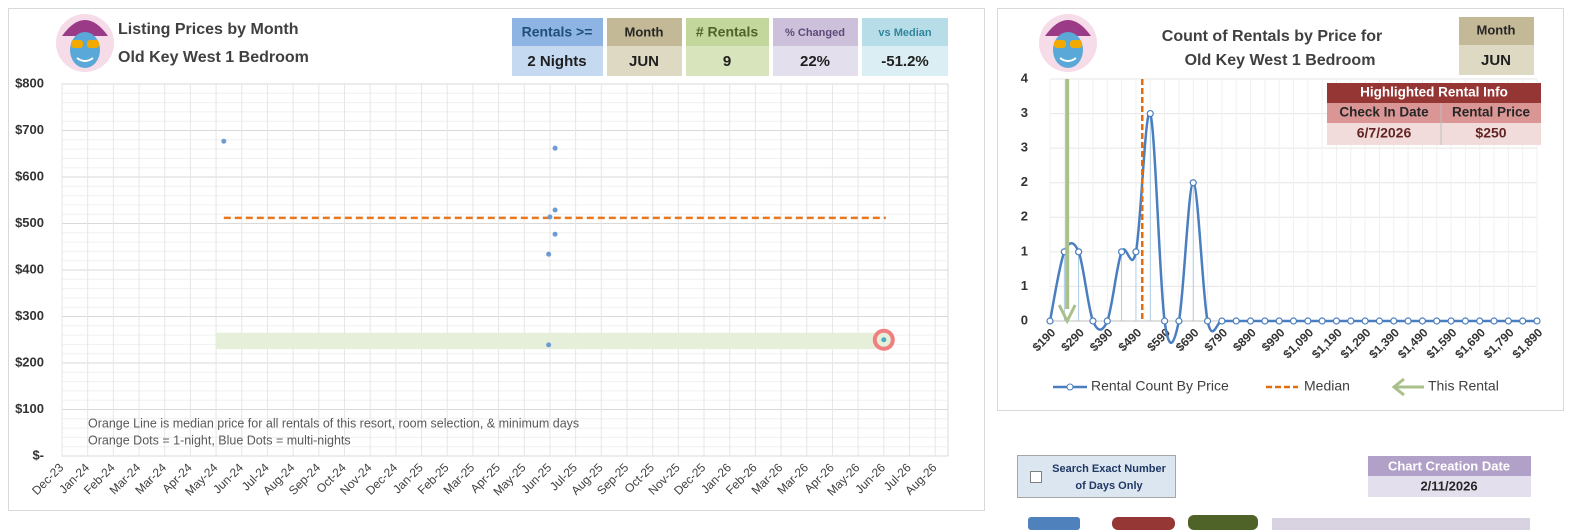 The height and width of the screenshot is (530, 1596). Describe the element at coordinates (1160, 386) in the screenshot. I see `legend-label: Rental Count By Price` at that location.